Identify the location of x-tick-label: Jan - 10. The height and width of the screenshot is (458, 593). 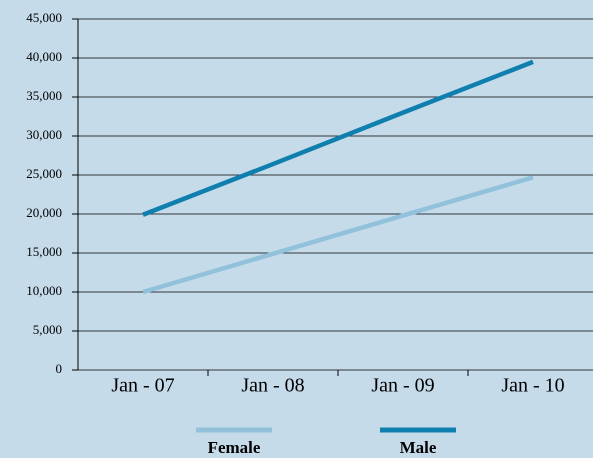
(532, 386).